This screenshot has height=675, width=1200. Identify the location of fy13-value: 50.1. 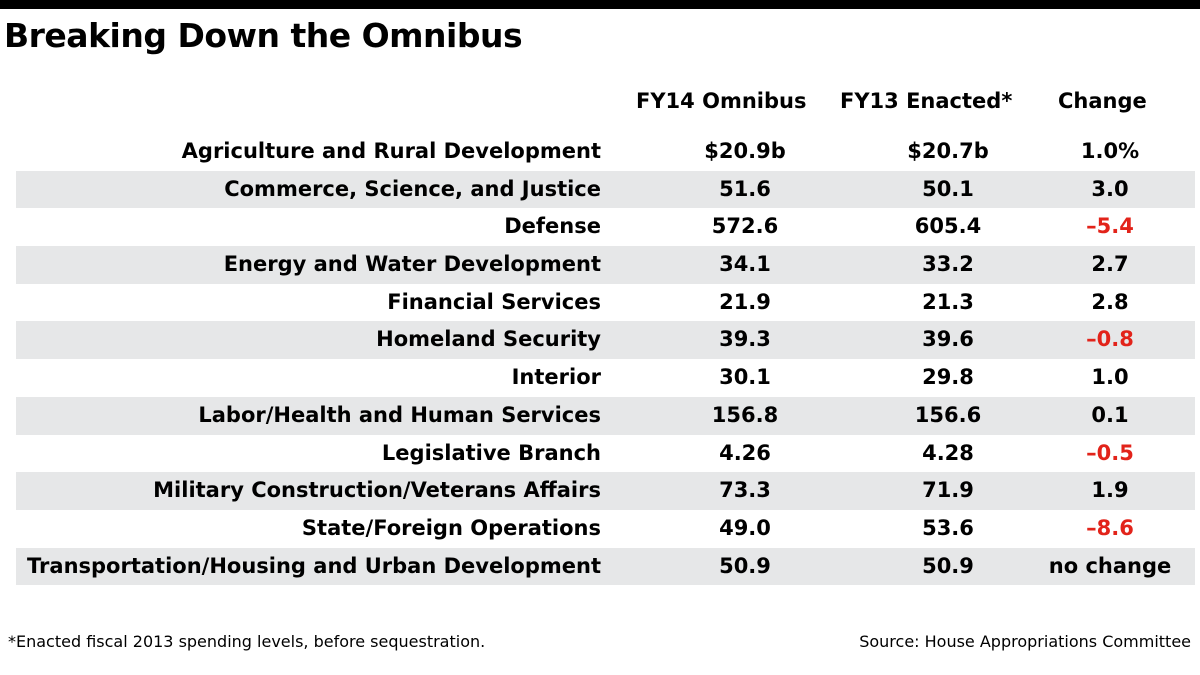
(948, 188).